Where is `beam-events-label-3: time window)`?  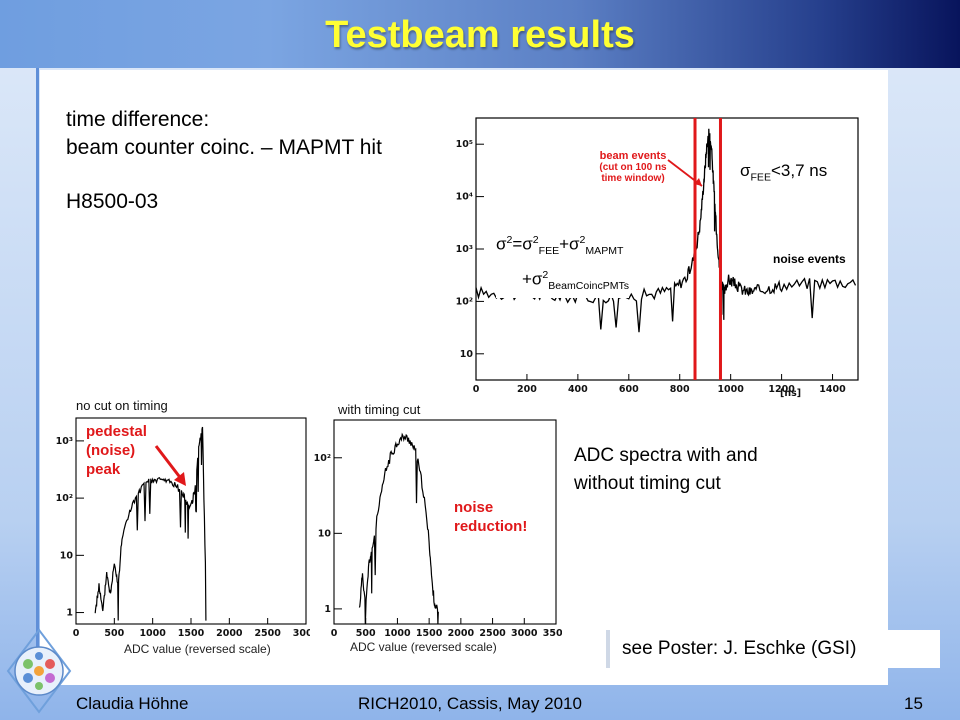
beam-events-label-3: time window) is located at coordinates (633, 178).